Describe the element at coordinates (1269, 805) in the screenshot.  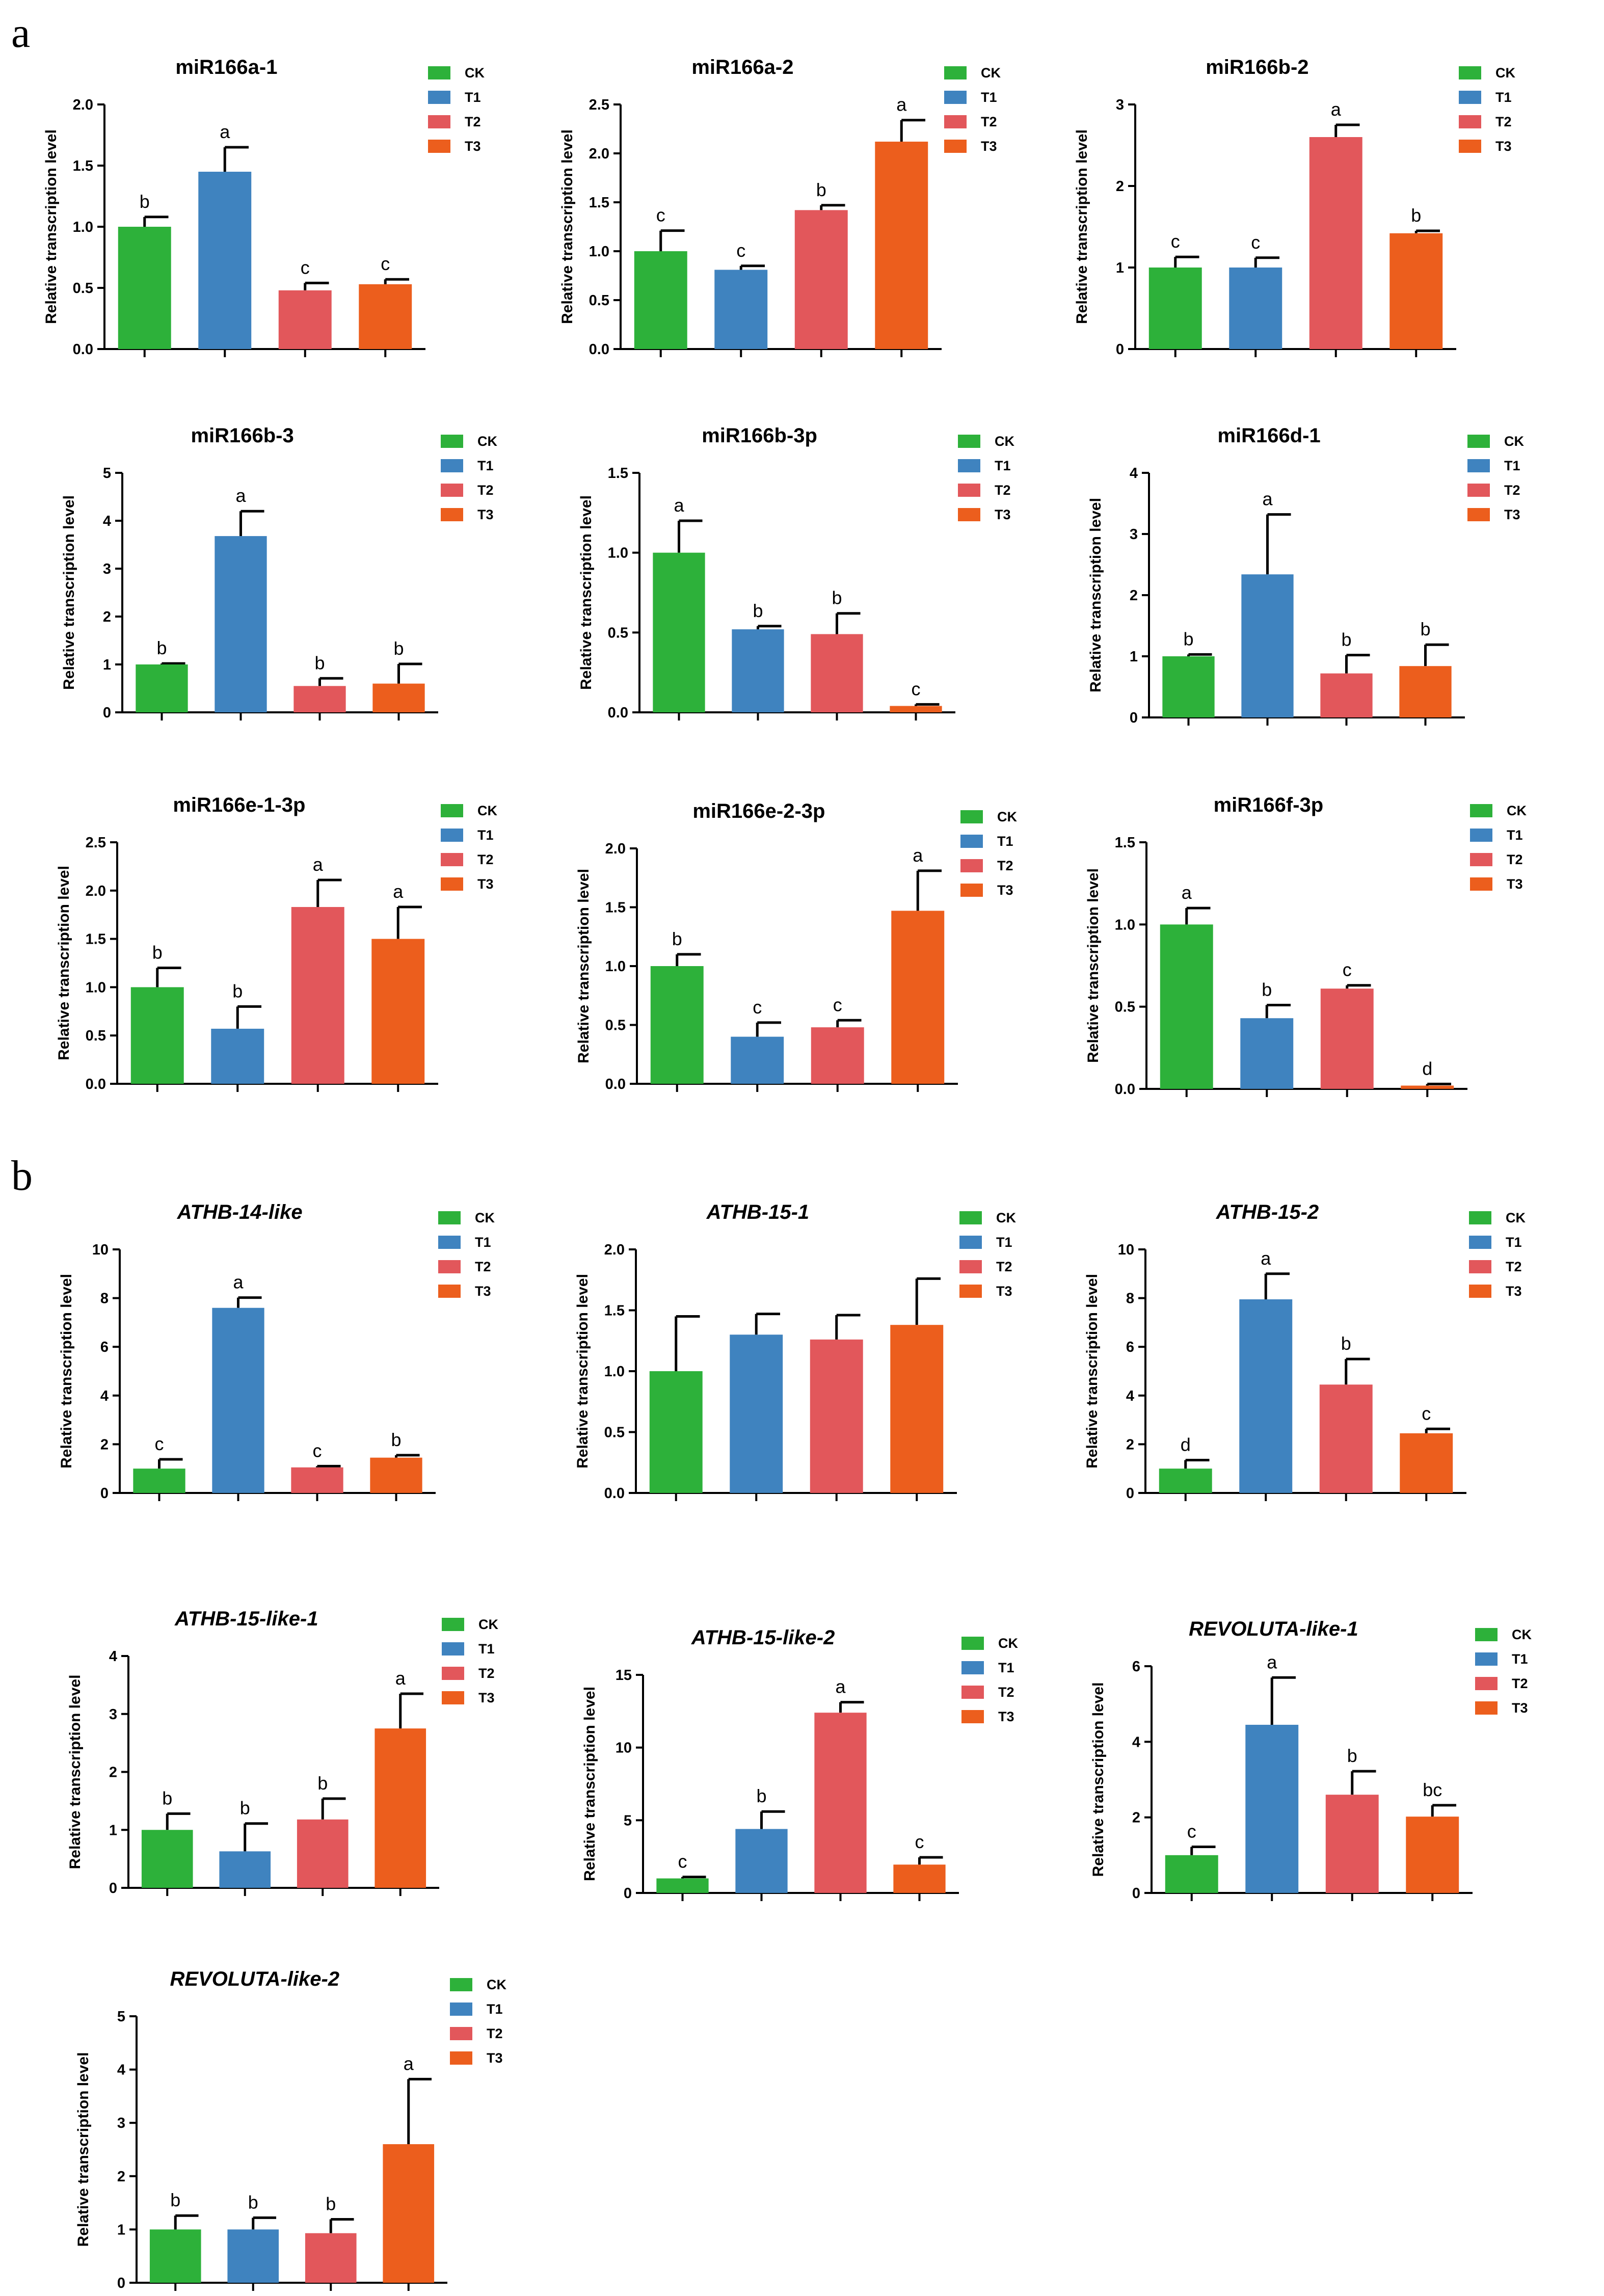
I see `chart-title: miR166f-3p` at that location.